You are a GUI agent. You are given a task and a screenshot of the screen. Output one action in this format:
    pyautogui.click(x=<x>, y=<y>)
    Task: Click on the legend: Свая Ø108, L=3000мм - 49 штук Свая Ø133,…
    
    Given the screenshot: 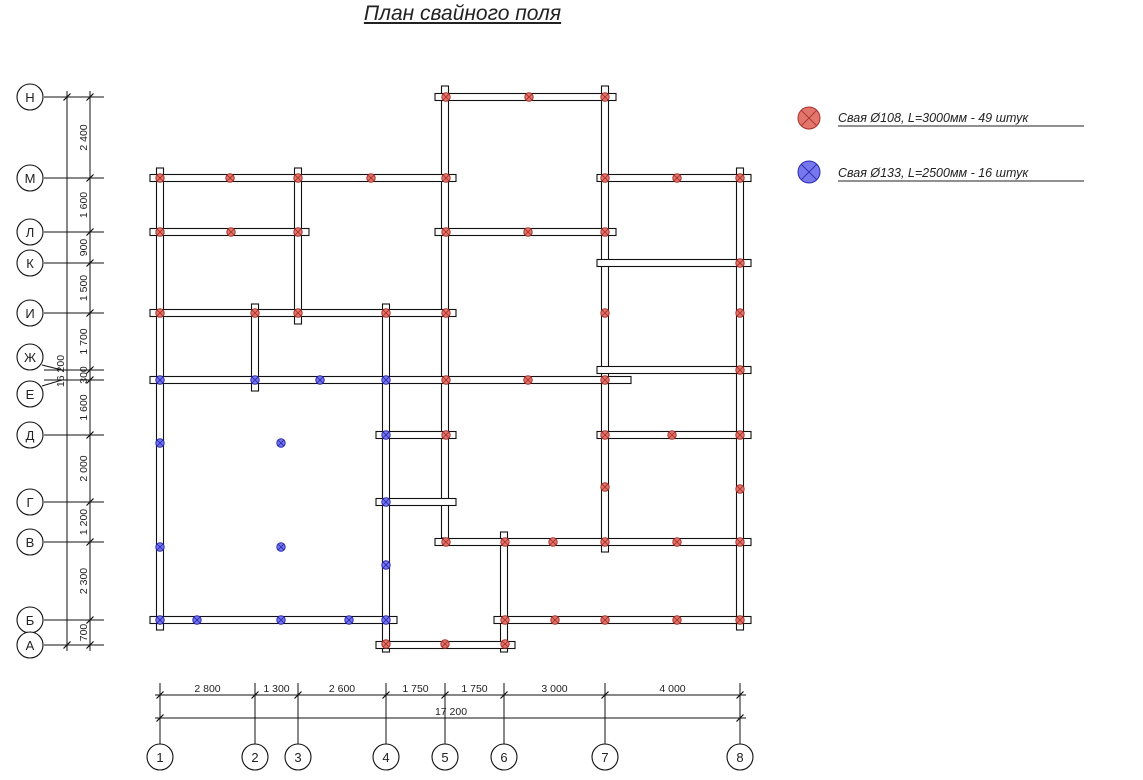 What is the action you would take?
    pyautogui.click(x=940, y=145)
    